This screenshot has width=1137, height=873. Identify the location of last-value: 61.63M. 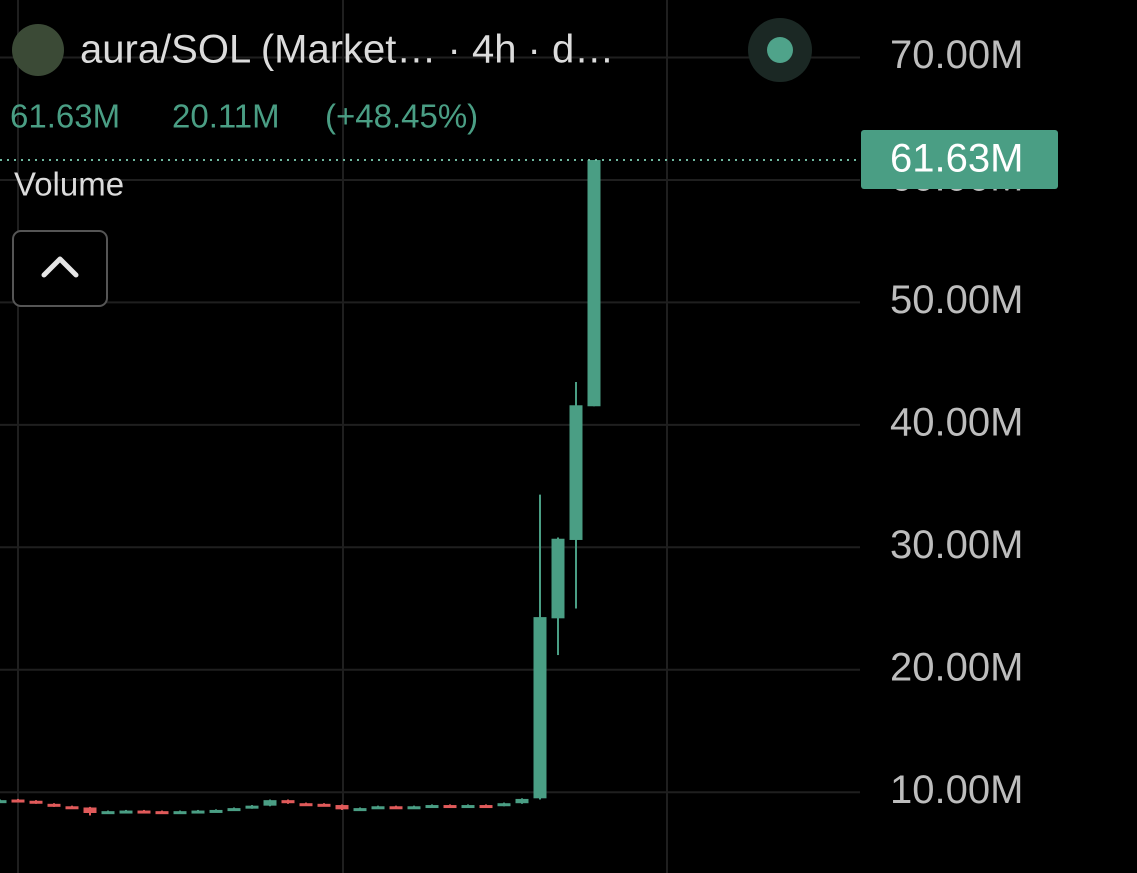
(65, 116).